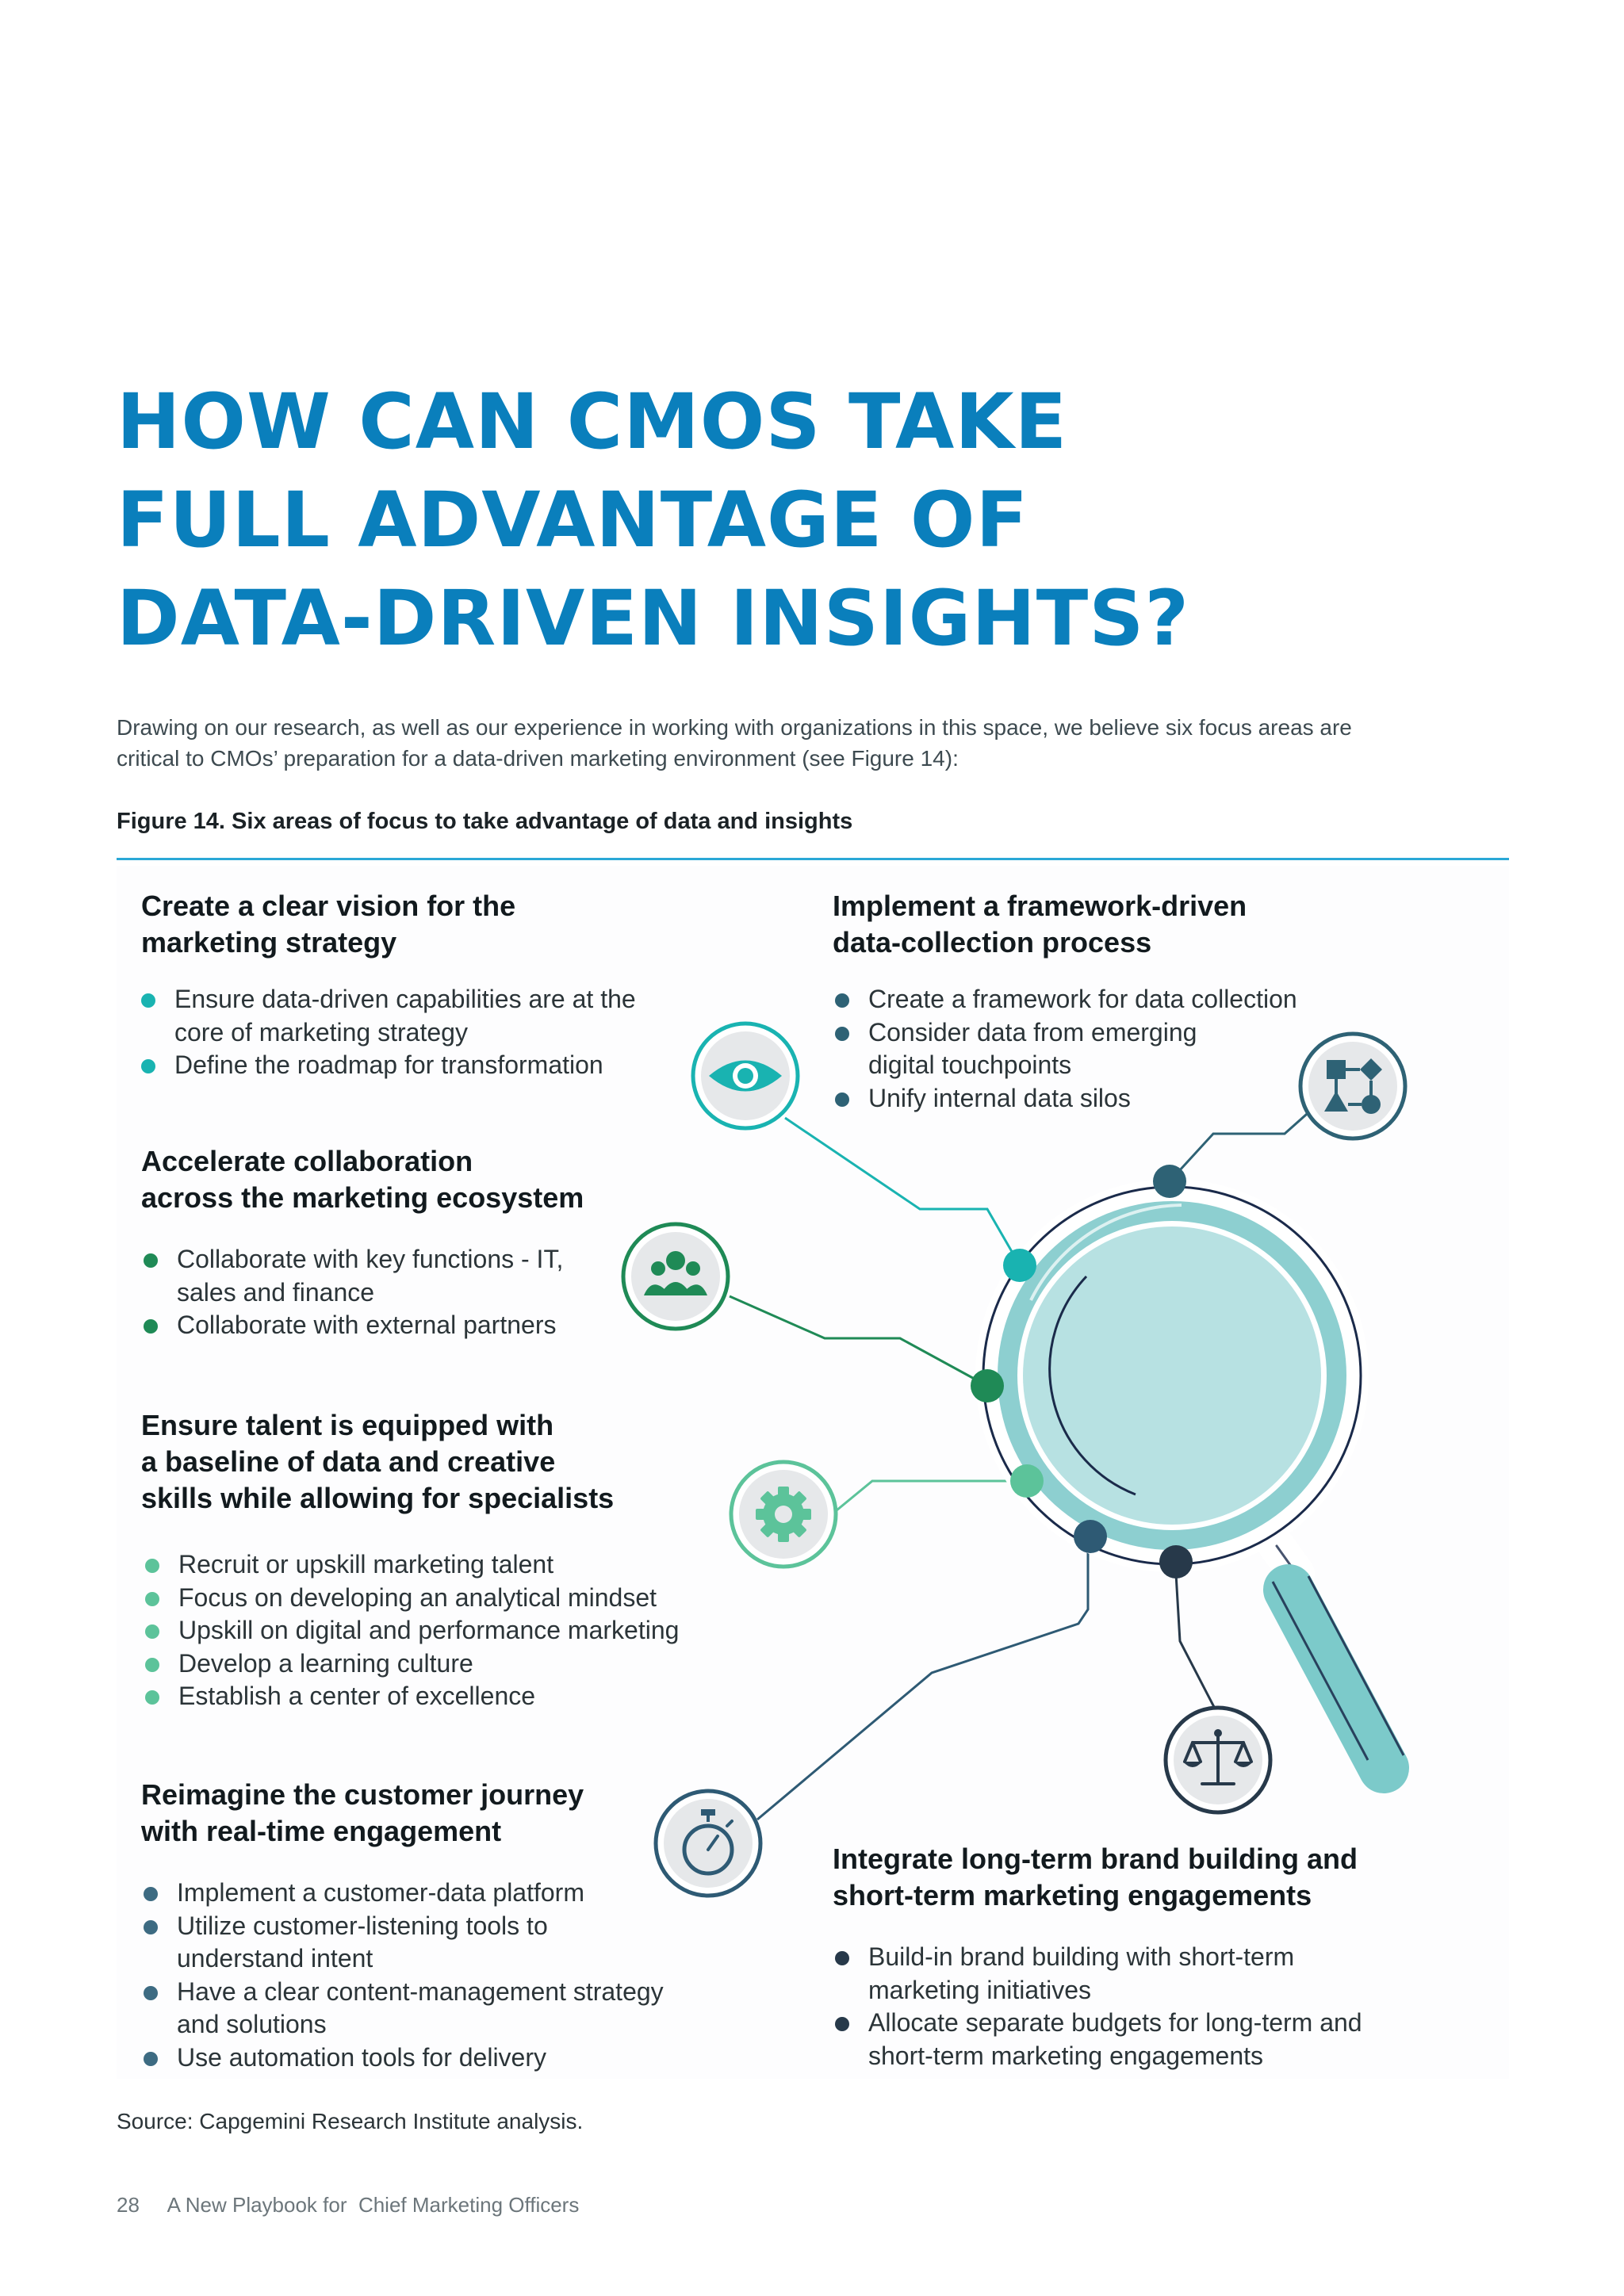  I want to click on section-title-line: Implement a framework-driven, so click(1040, 906).